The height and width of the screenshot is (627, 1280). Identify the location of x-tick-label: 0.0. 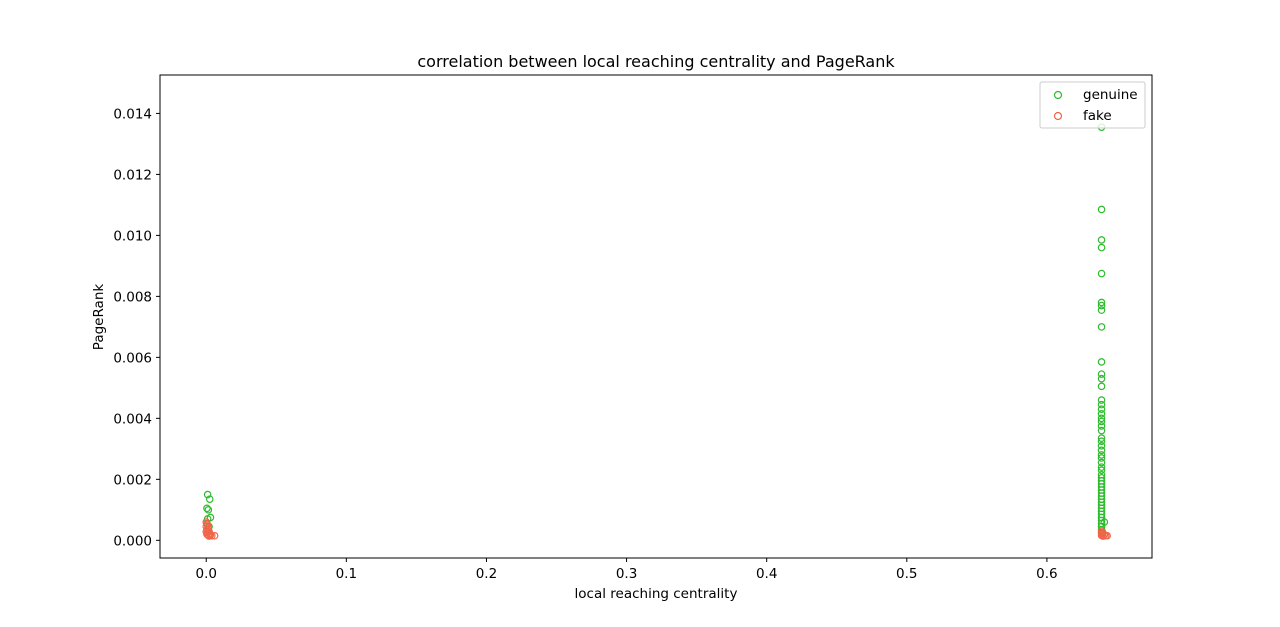
(205, 574).